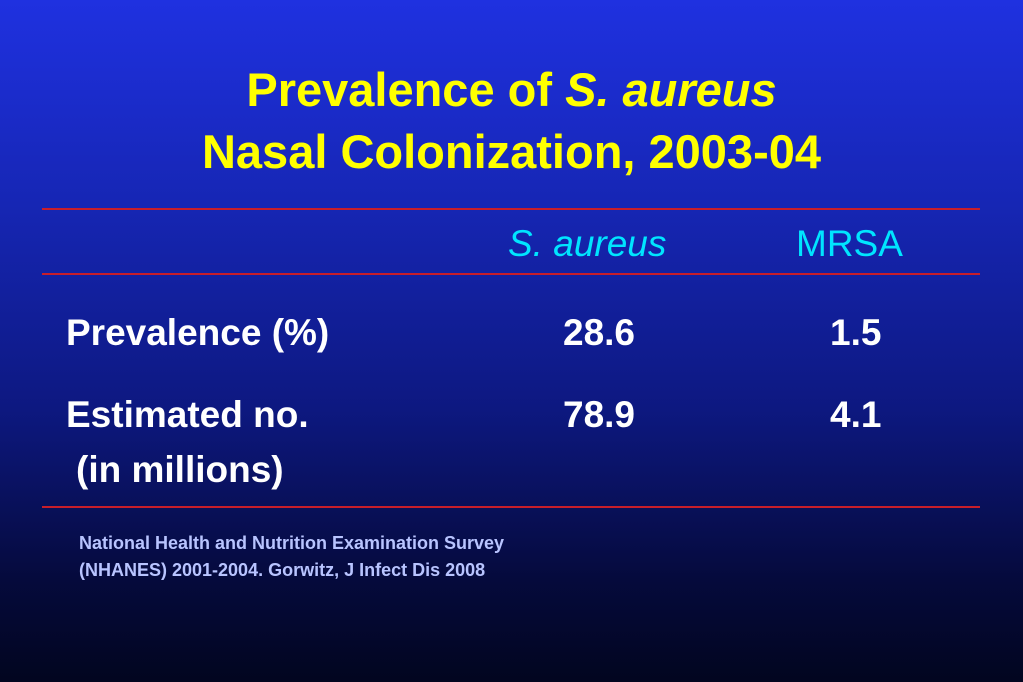  Describe the element at coordinates (406, 89) in the screenshot. I see `title-prefix: Prevalence of` at that location.